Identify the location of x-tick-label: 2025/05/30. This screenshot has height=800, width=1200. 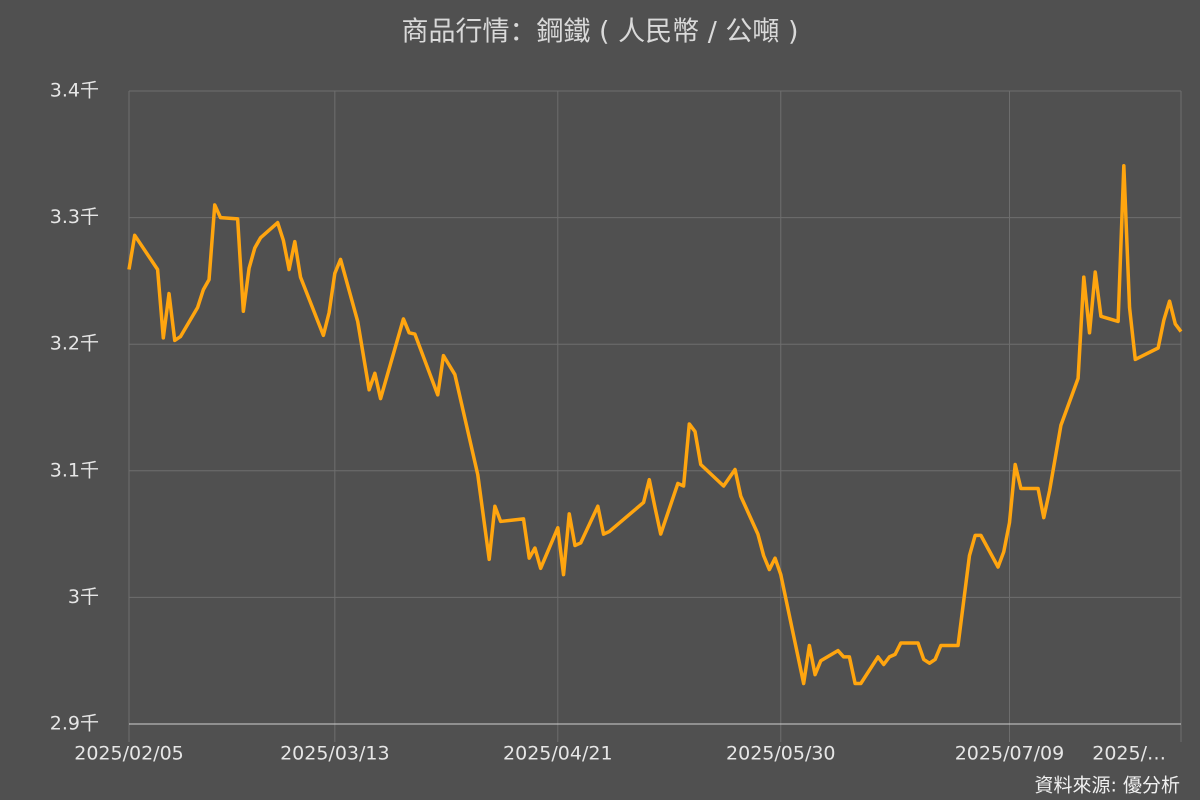
(781, 754).